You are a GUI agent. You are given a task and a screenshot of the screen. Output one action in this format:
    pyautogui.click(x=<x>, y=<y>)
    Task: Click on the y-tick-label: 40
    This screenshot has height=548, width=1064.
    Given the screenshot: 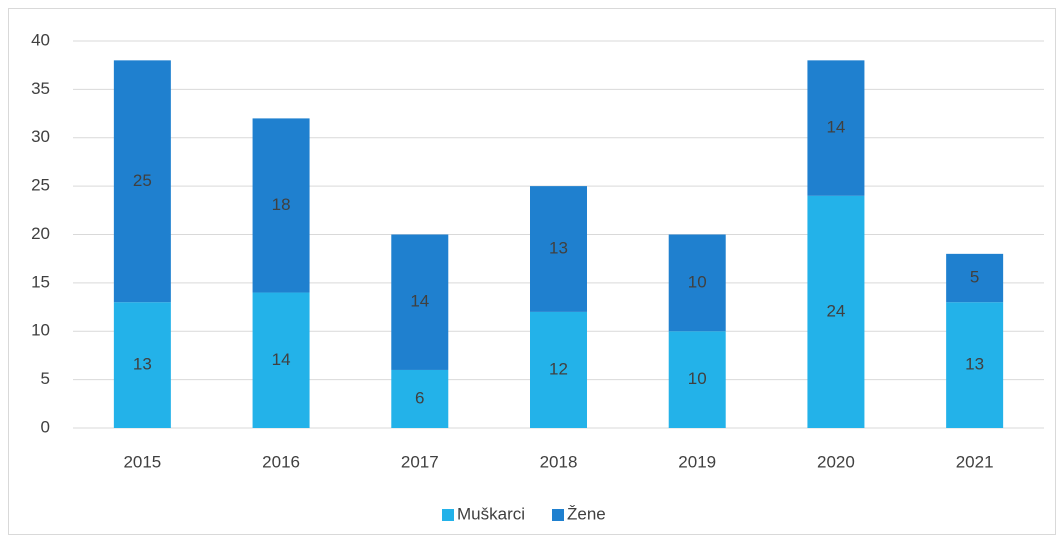 What is the action you would take?
    pyautogui.click(x=40, y=39)
    